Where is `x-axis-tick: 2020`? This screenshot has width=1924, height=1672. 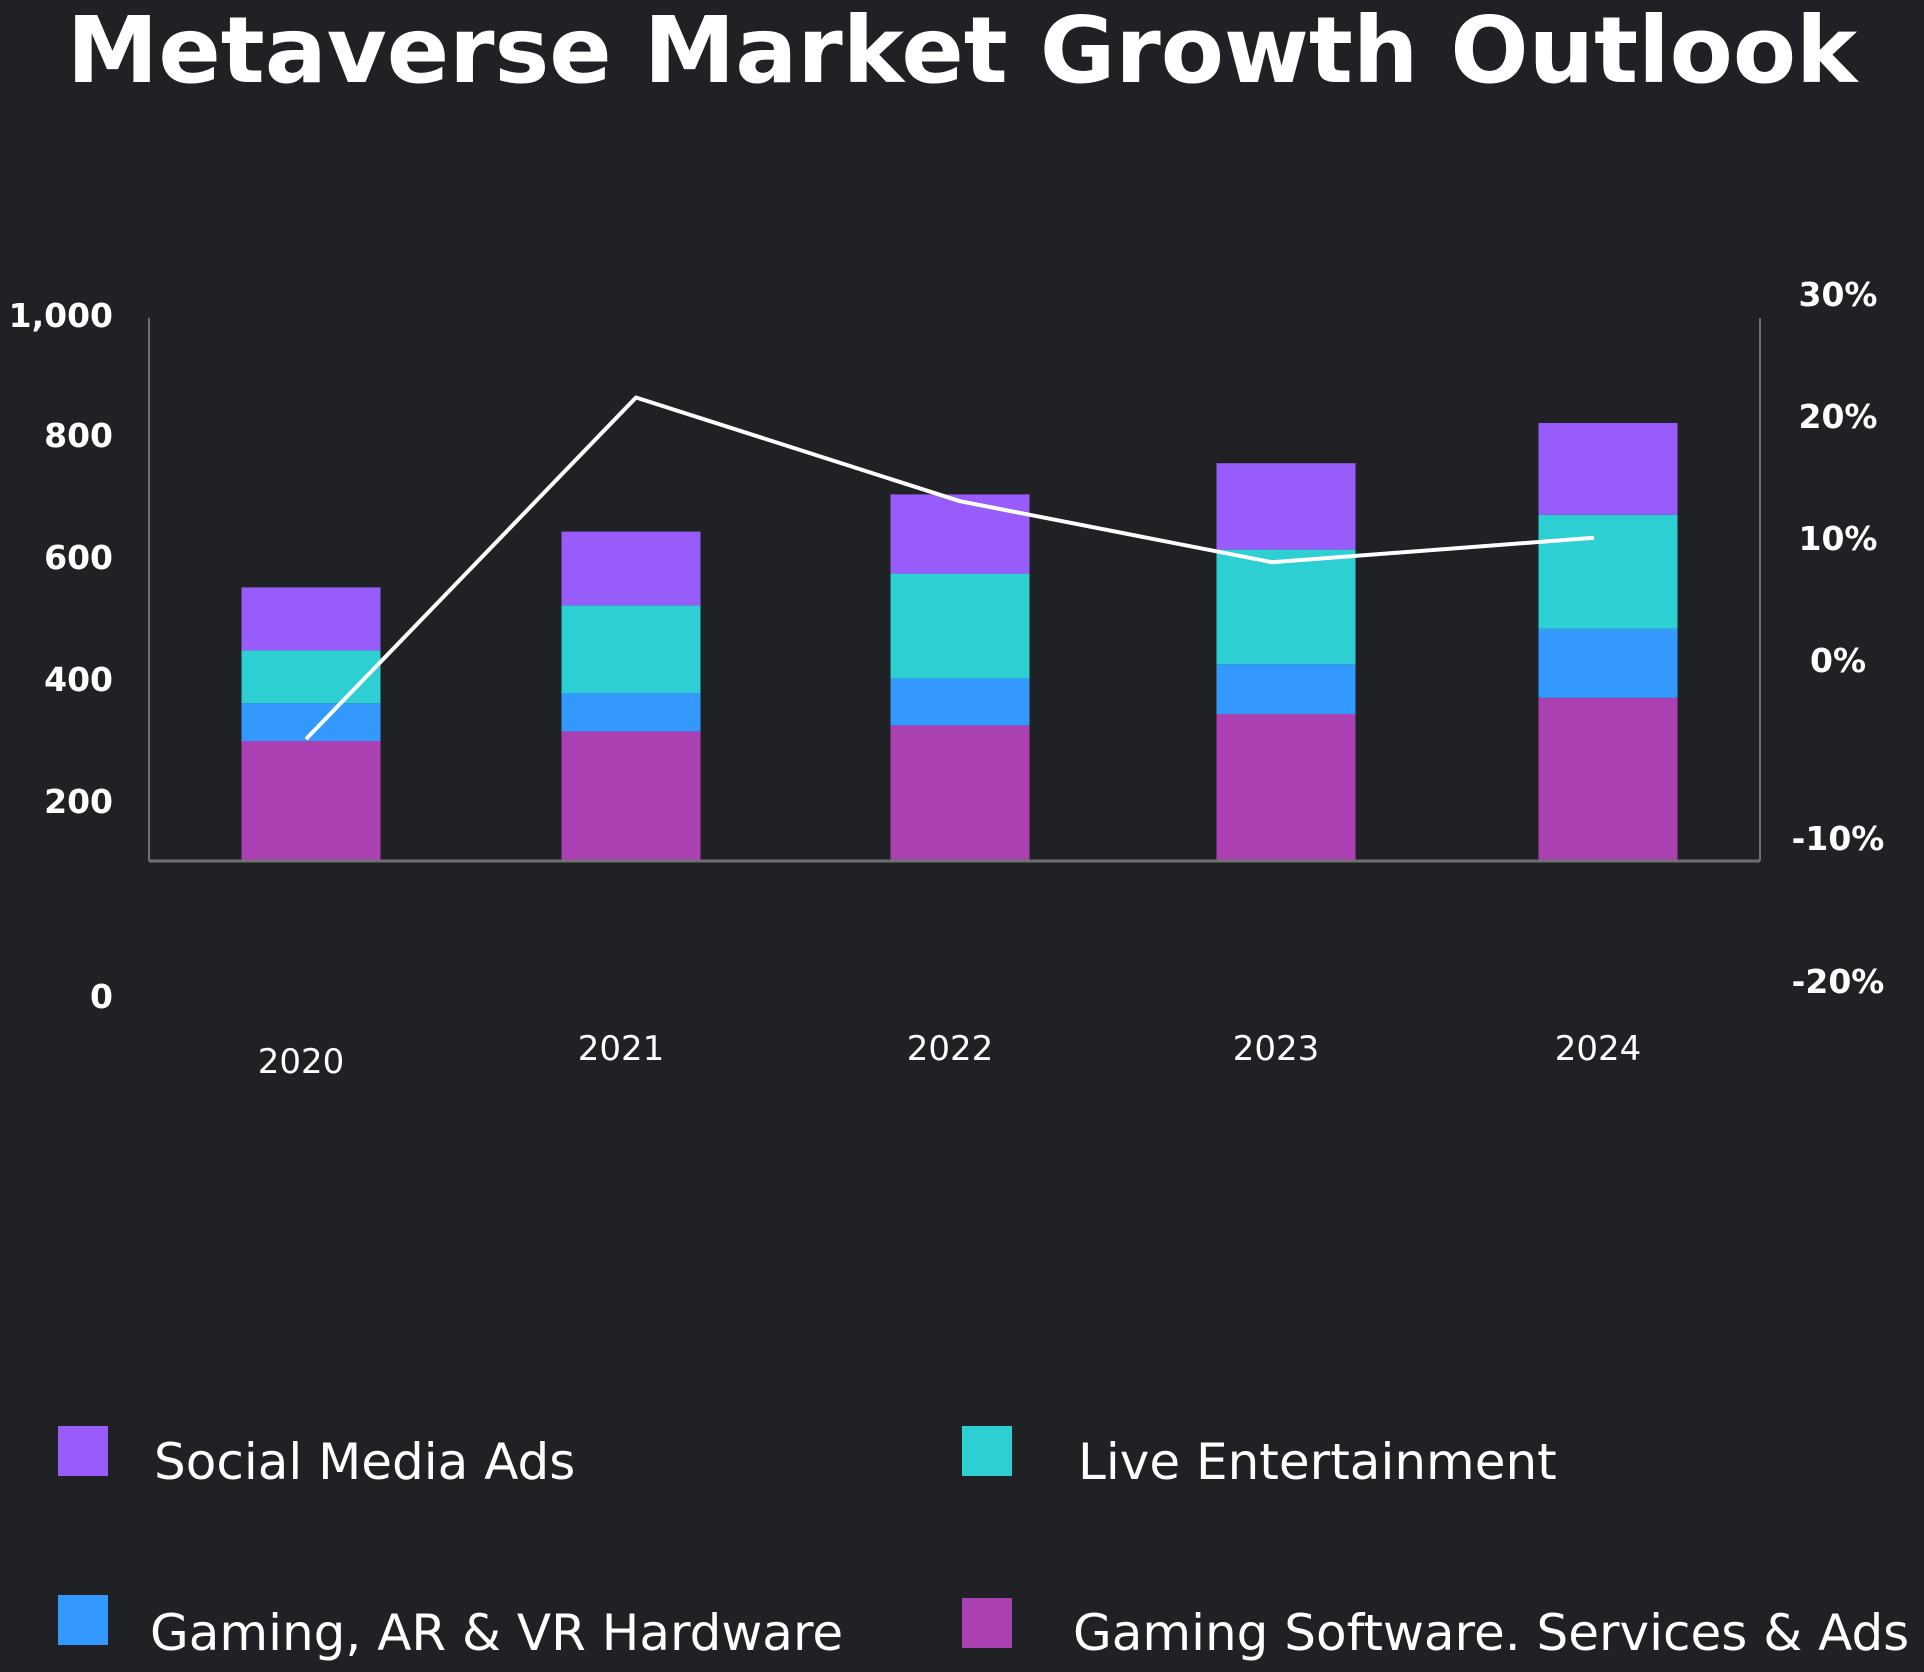
x-axis-tick: 2020 is located at coordinates (301, 1062).